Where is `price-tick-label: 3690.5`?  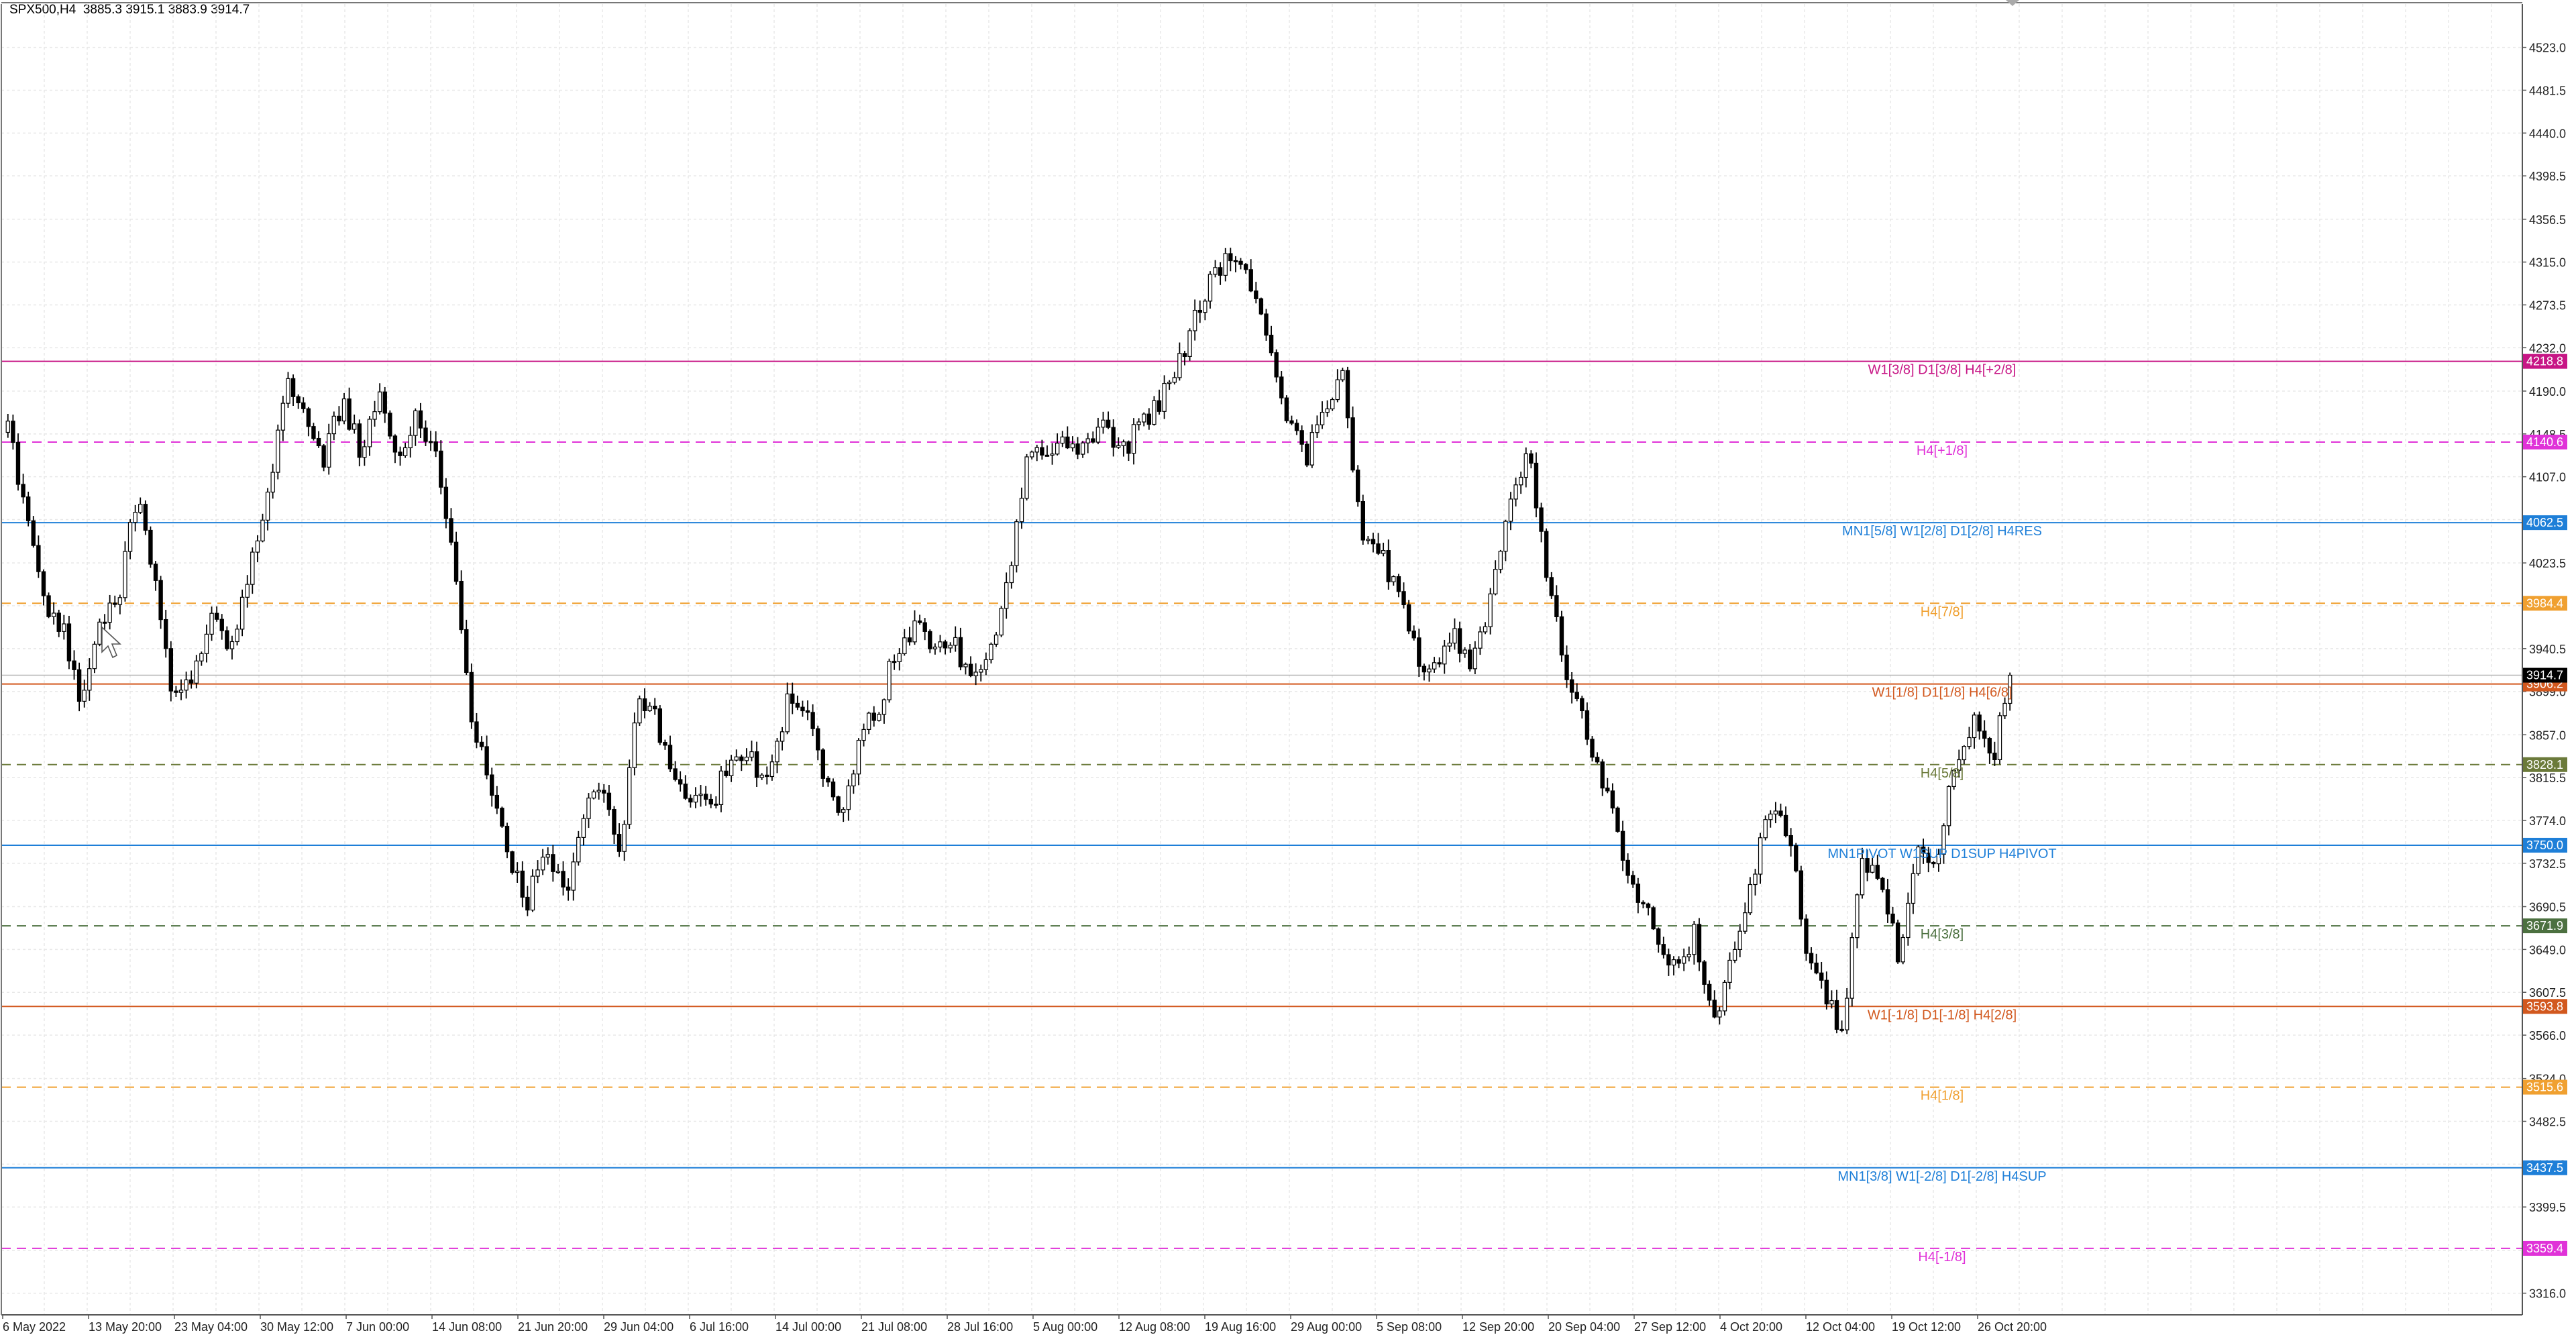 price-tick-label: 3690.5 is located at coordinates (2547, 907).